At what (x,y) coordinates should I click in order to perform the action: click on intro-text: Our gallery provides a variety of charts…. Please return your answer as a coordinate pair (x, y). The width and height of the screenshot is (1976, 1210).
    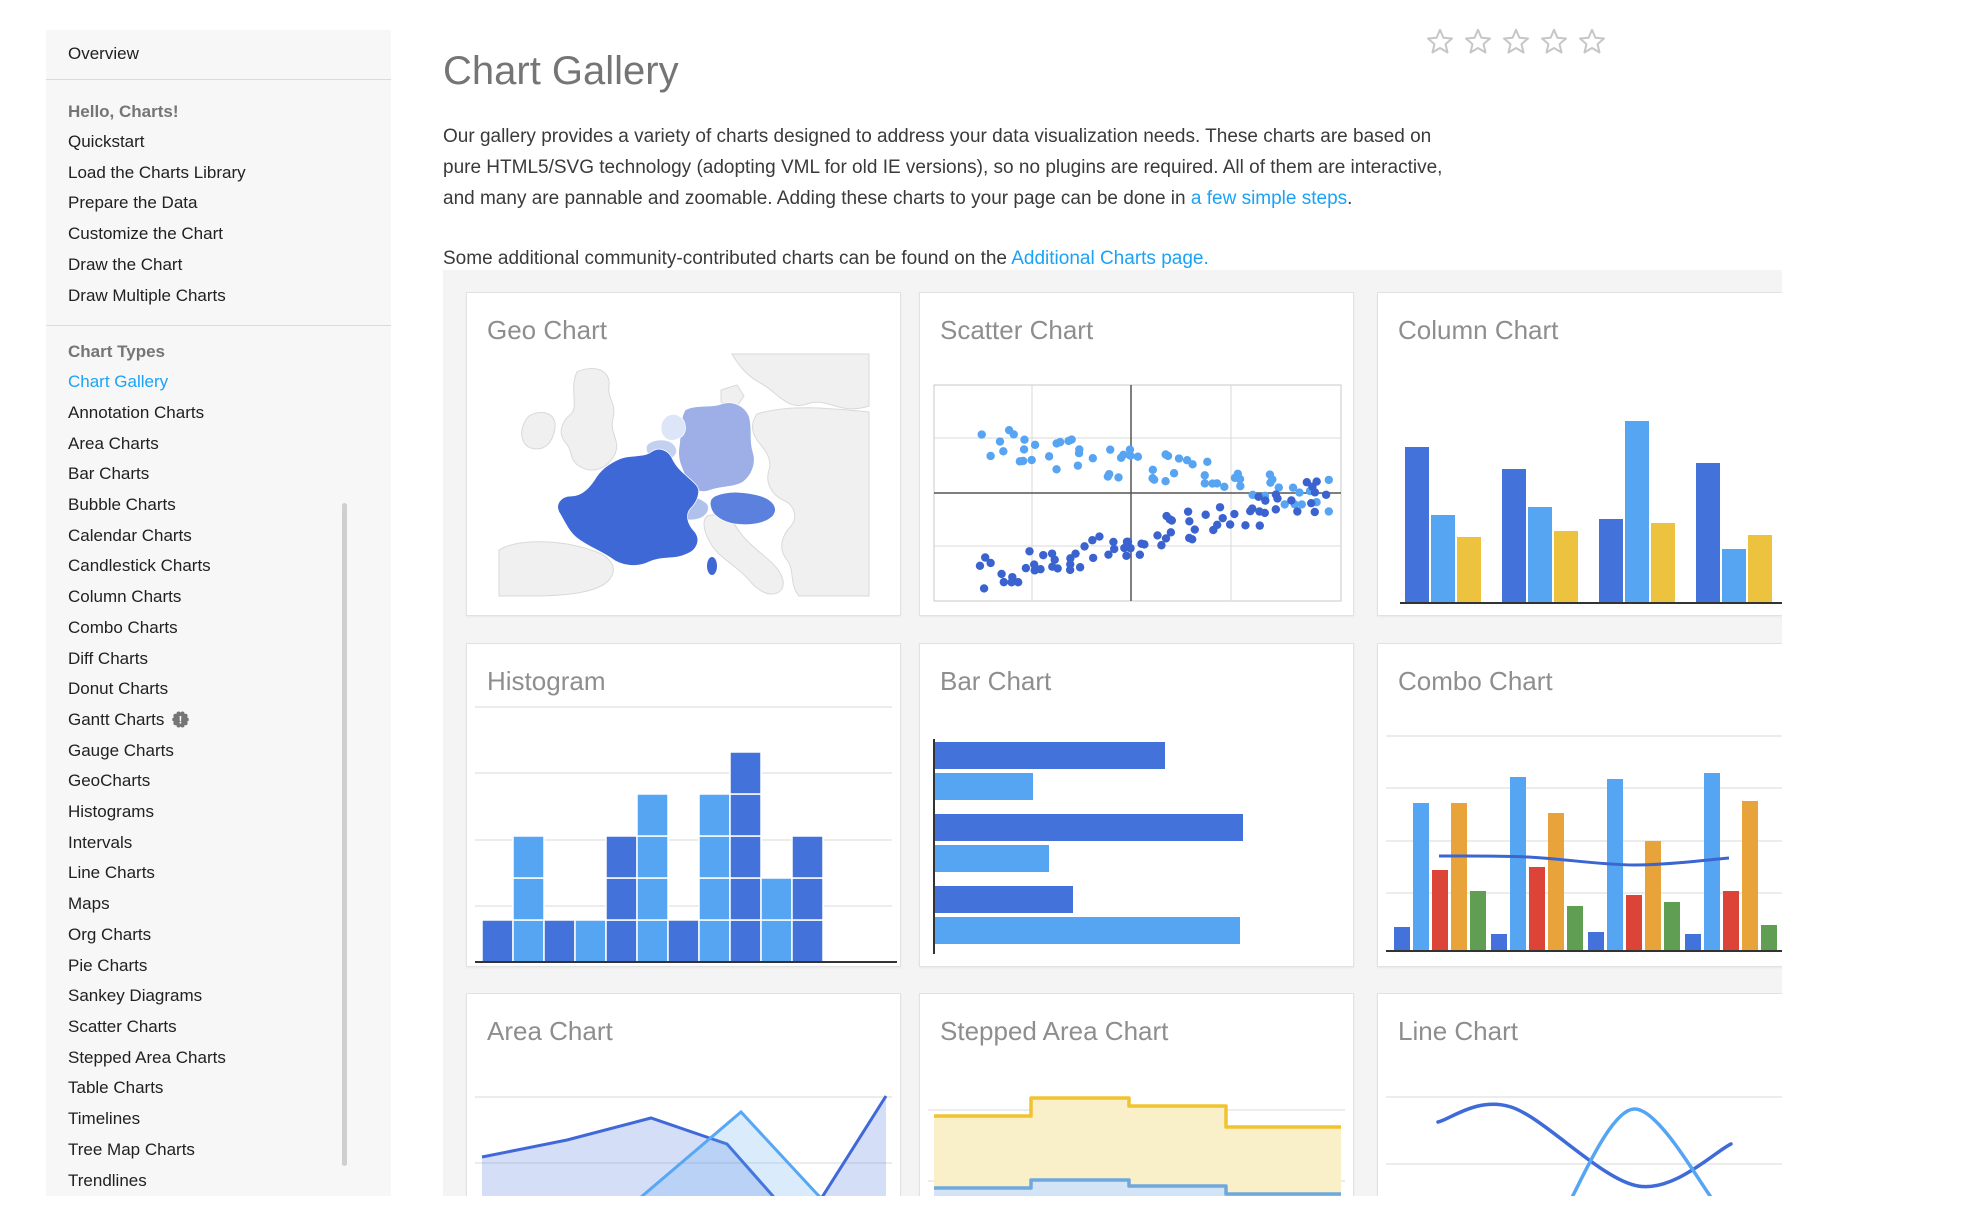
    Looking at the image, I should click on (943, 167).